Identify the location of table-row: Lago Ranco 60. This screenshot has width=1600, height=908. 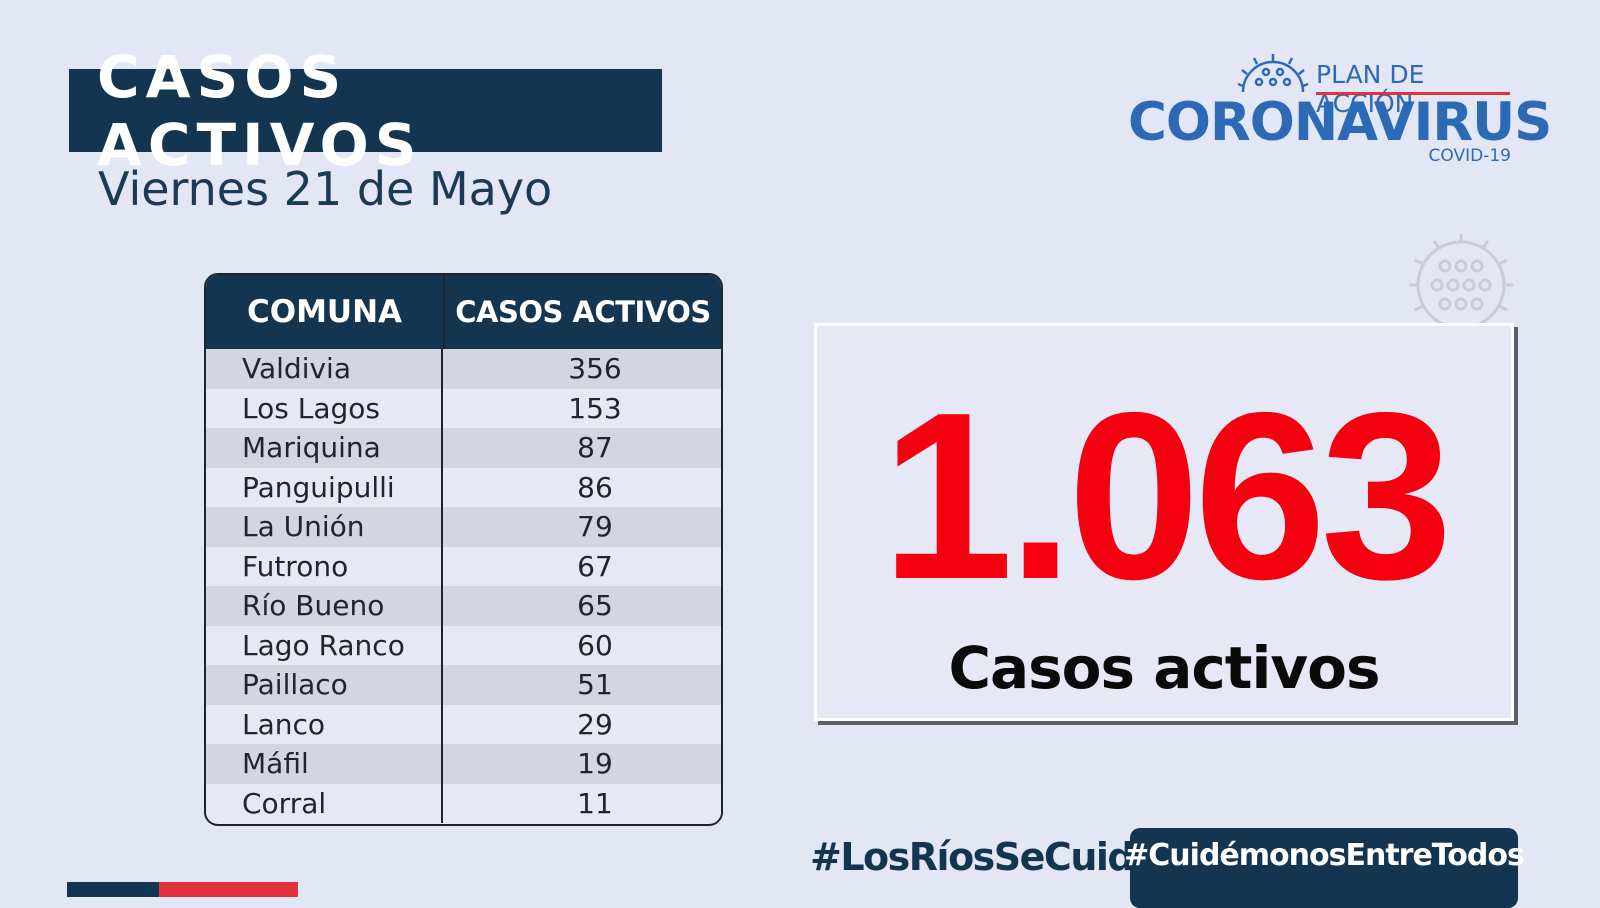
(463, 645).